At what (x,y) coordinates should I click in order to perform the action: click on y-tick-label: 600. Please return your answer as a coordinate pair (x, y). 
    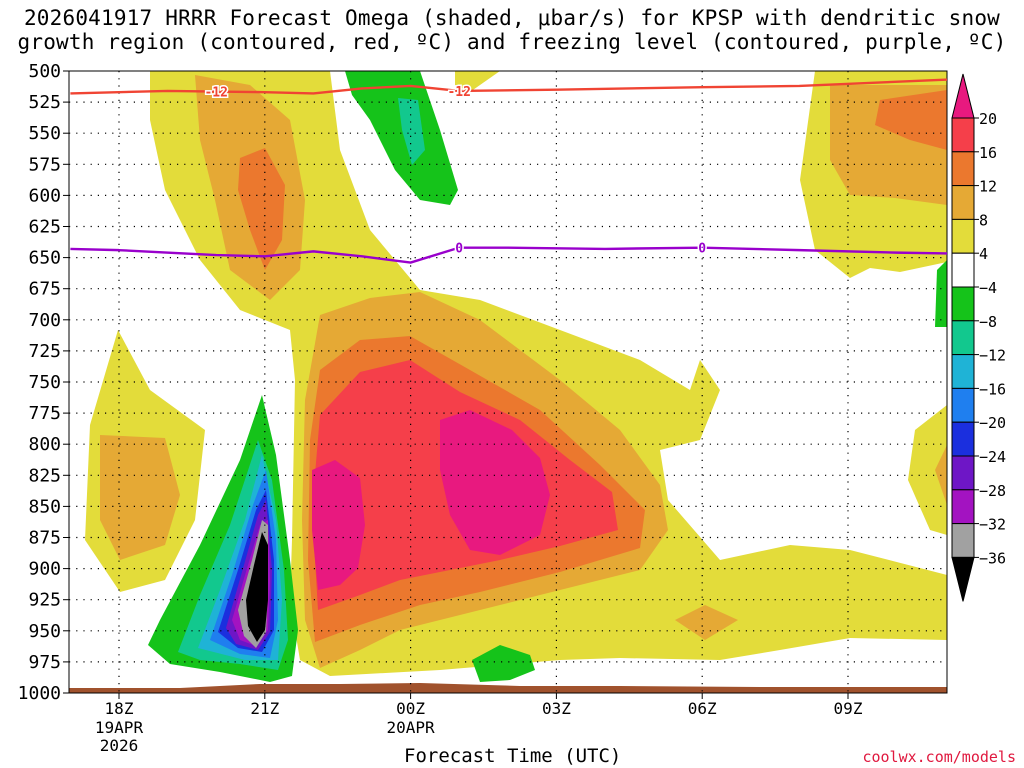
    Looking at the image, I should click on (44, 195).